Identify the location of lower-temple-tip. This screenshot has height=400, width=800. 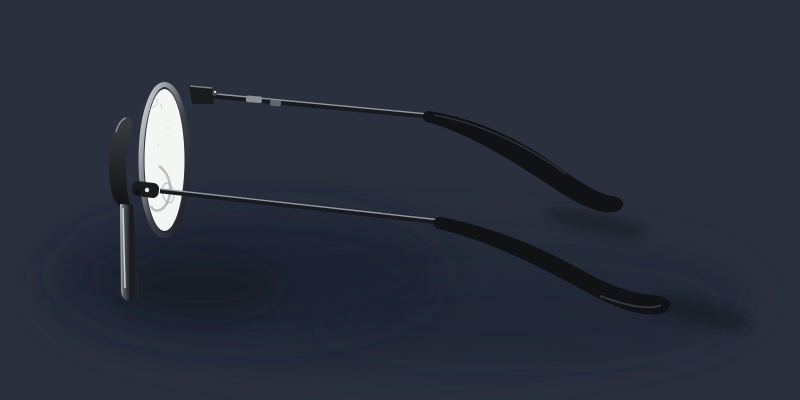
(552, 266).